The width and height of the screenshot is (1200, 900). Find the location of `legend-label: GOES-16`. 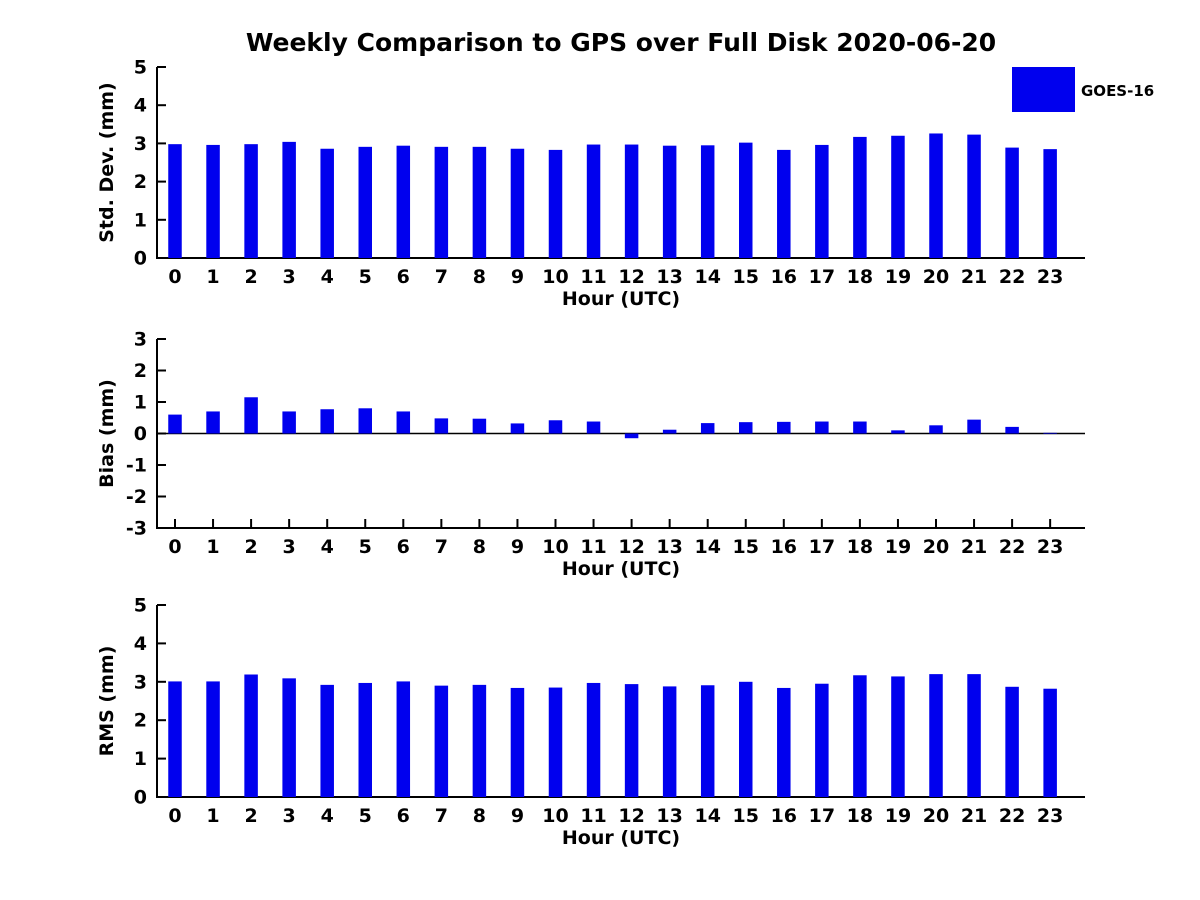

legend-label: GOES-16 is located at coordinates (1117, 91).